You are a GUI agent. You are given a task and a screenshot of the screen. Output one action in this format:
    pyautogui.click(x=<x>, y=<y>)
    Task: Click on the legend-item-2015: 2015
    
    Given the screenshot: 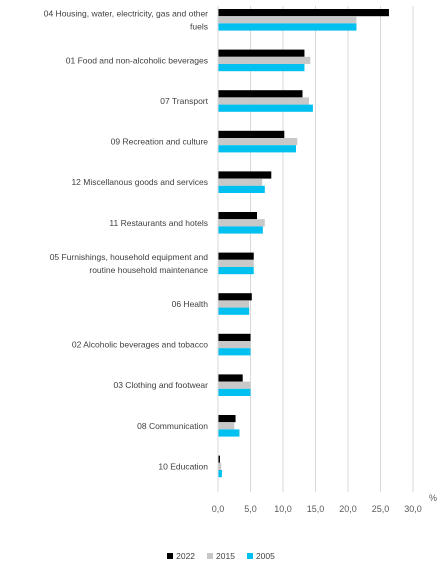 What is the action you would take?
    pyautogui.click(x=221, y=556)
    